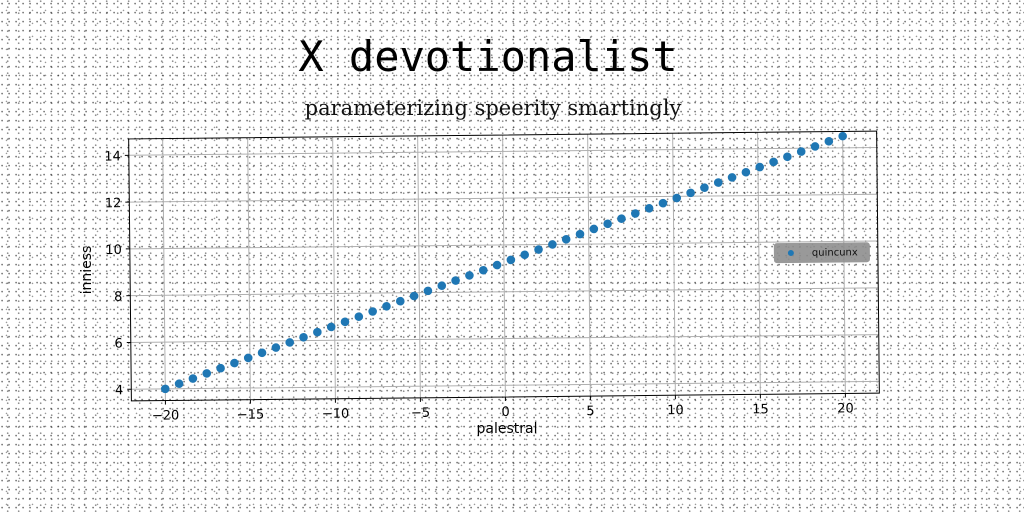 The height and width of the screenshot is (512, 1024). I want to click on x-tick-label: −5, so click(420, 413).